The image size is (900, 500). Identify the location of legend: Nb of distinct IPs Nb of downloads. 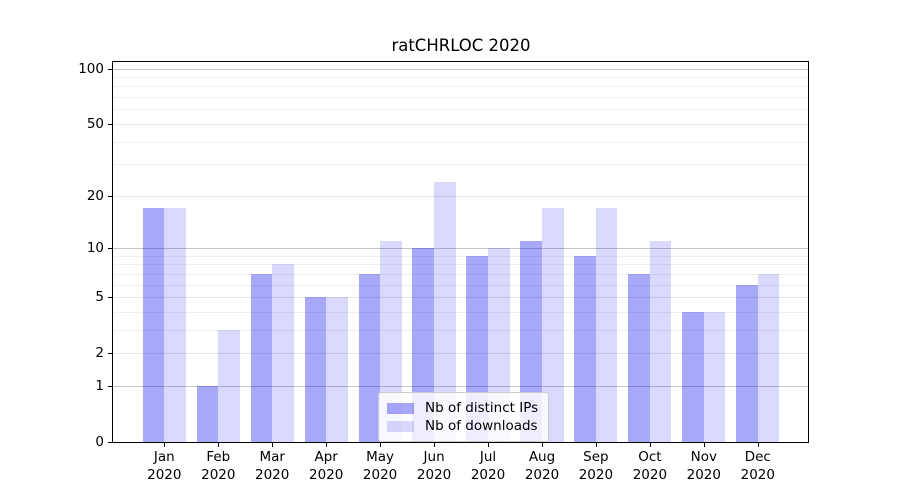
(464, 417).